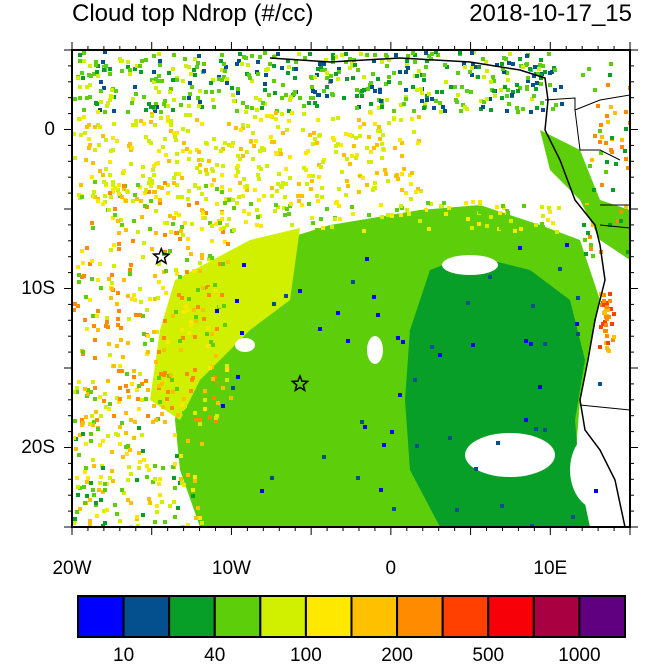  What do you see at coordinates (497, 391) in the screenshot?
I see `cloud-region-dark-green` at bounding box center [497, 391].